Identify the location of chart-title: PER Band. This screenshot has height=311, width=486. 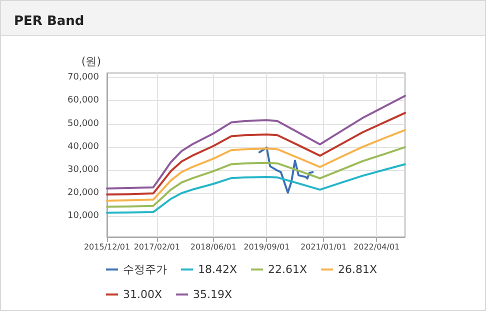
(49, 21).